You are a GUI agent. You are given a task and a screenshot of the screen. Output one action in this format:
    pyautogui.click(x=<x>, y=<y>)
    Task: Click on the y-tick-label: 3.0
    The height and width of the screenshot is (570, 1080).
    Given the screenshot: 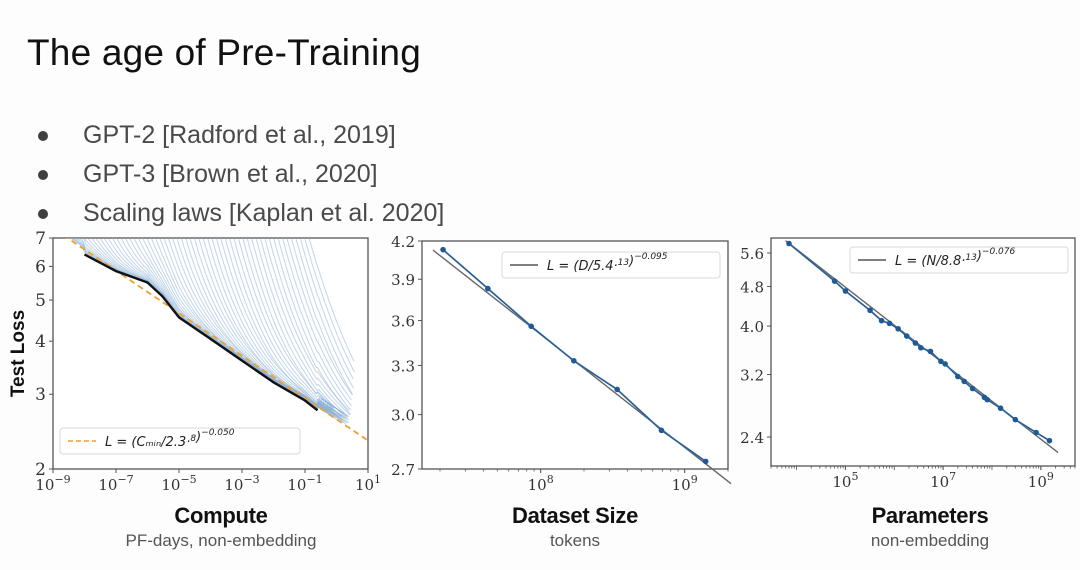 What is the action you would take?
    pyautogui.click(x=403, y=416)
    